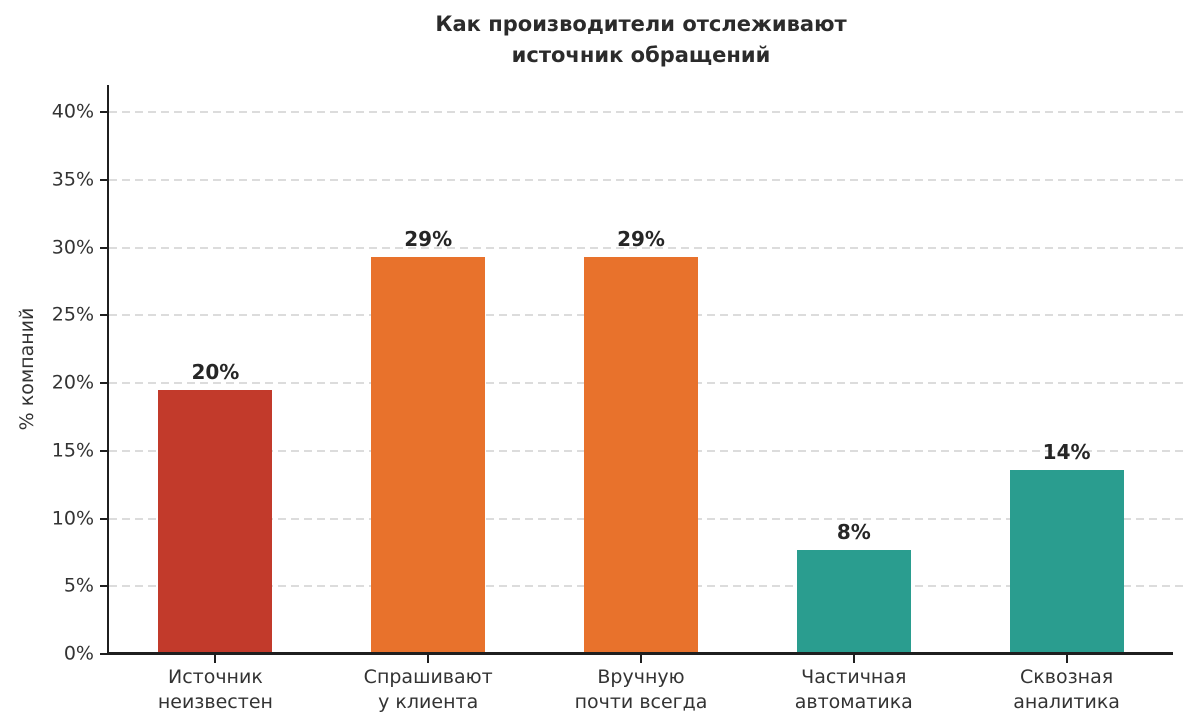 The height and width of the screenshot is (728, 1185). What do you see at coordinates (853, 531) in the screenshot?
I see `bar-value-label: 8%` at bounding box center [853, 531].